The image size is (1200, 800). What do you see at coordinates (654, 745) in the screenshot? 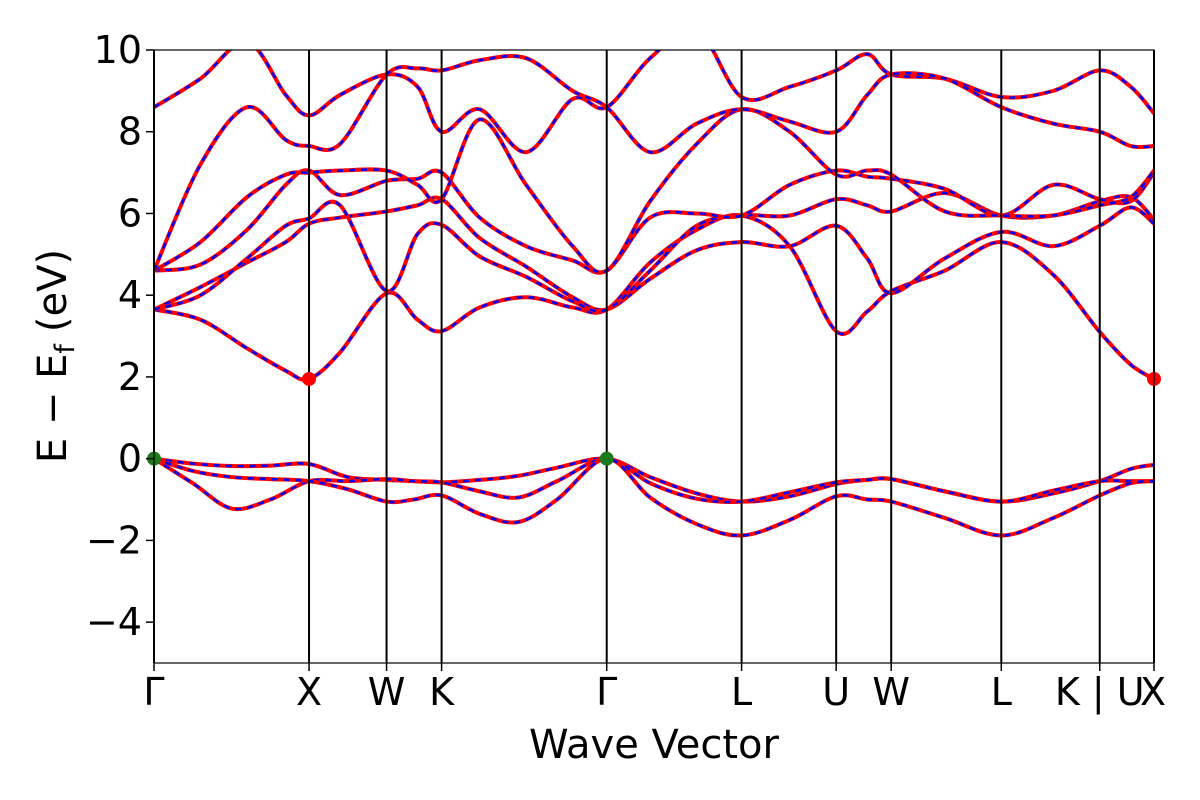
I see `x-axis-label: Wave Vector` at bounding box center [654, 745].